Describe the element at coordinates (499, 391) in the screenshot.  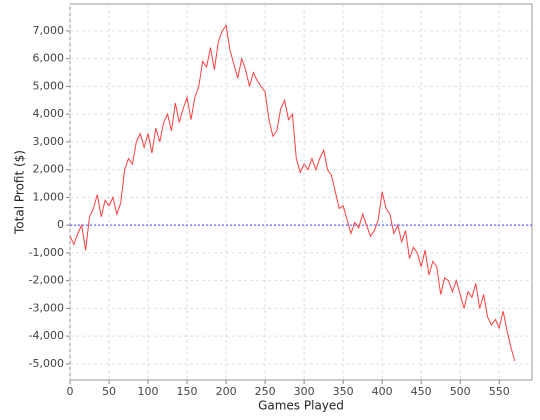
I see `x-tick-label: 550` at that location.